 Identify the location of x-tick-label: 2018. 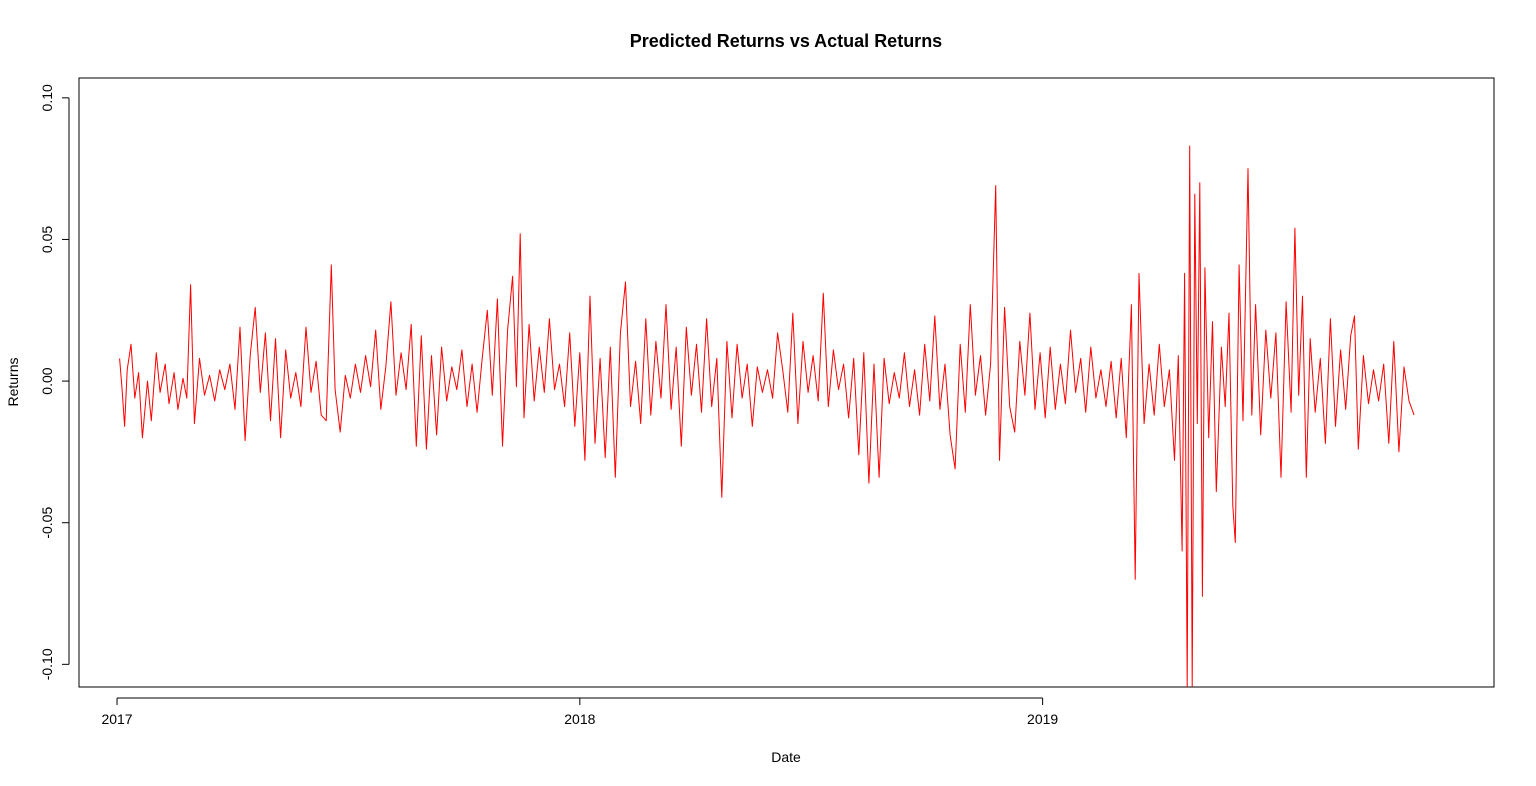
(579, 719).